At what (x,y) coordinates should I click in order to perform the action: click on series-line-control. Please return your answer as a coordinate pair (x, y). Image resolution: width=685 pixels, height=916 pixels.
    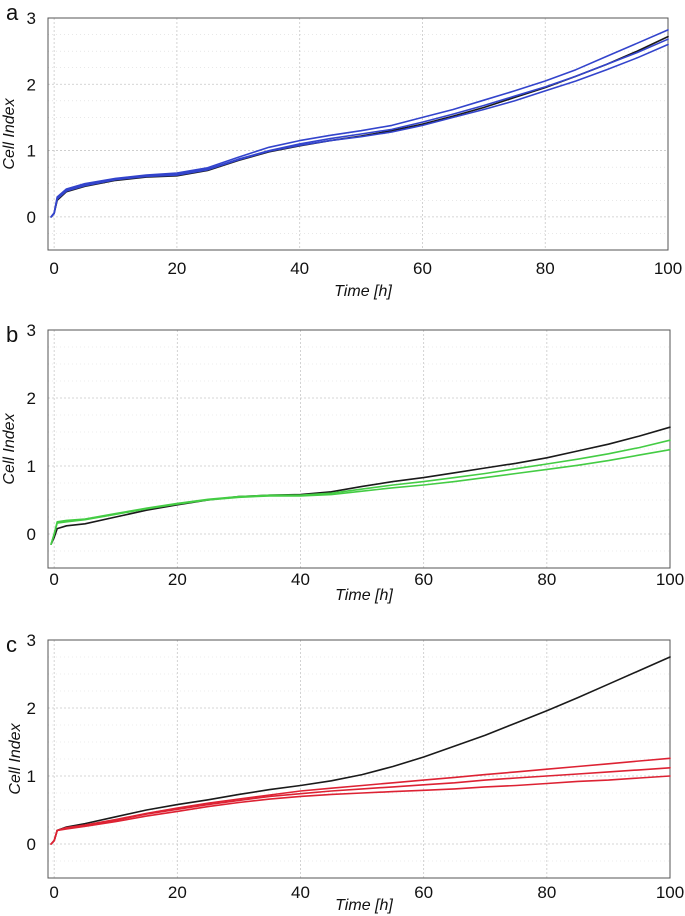
    Looking at the image, I should click on (360, 485).